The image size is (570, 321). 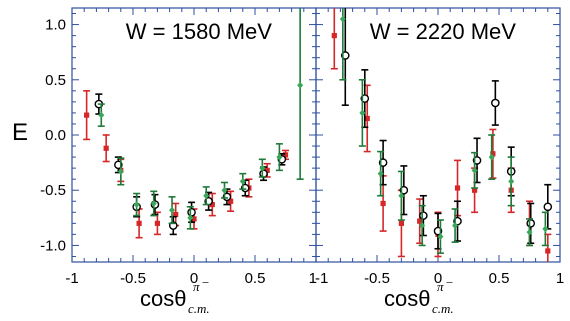 What do you see at coordinates (55, 25) in the screenshot?
I see `y-tick-label: 1.0` at bounding box center [55, 25].